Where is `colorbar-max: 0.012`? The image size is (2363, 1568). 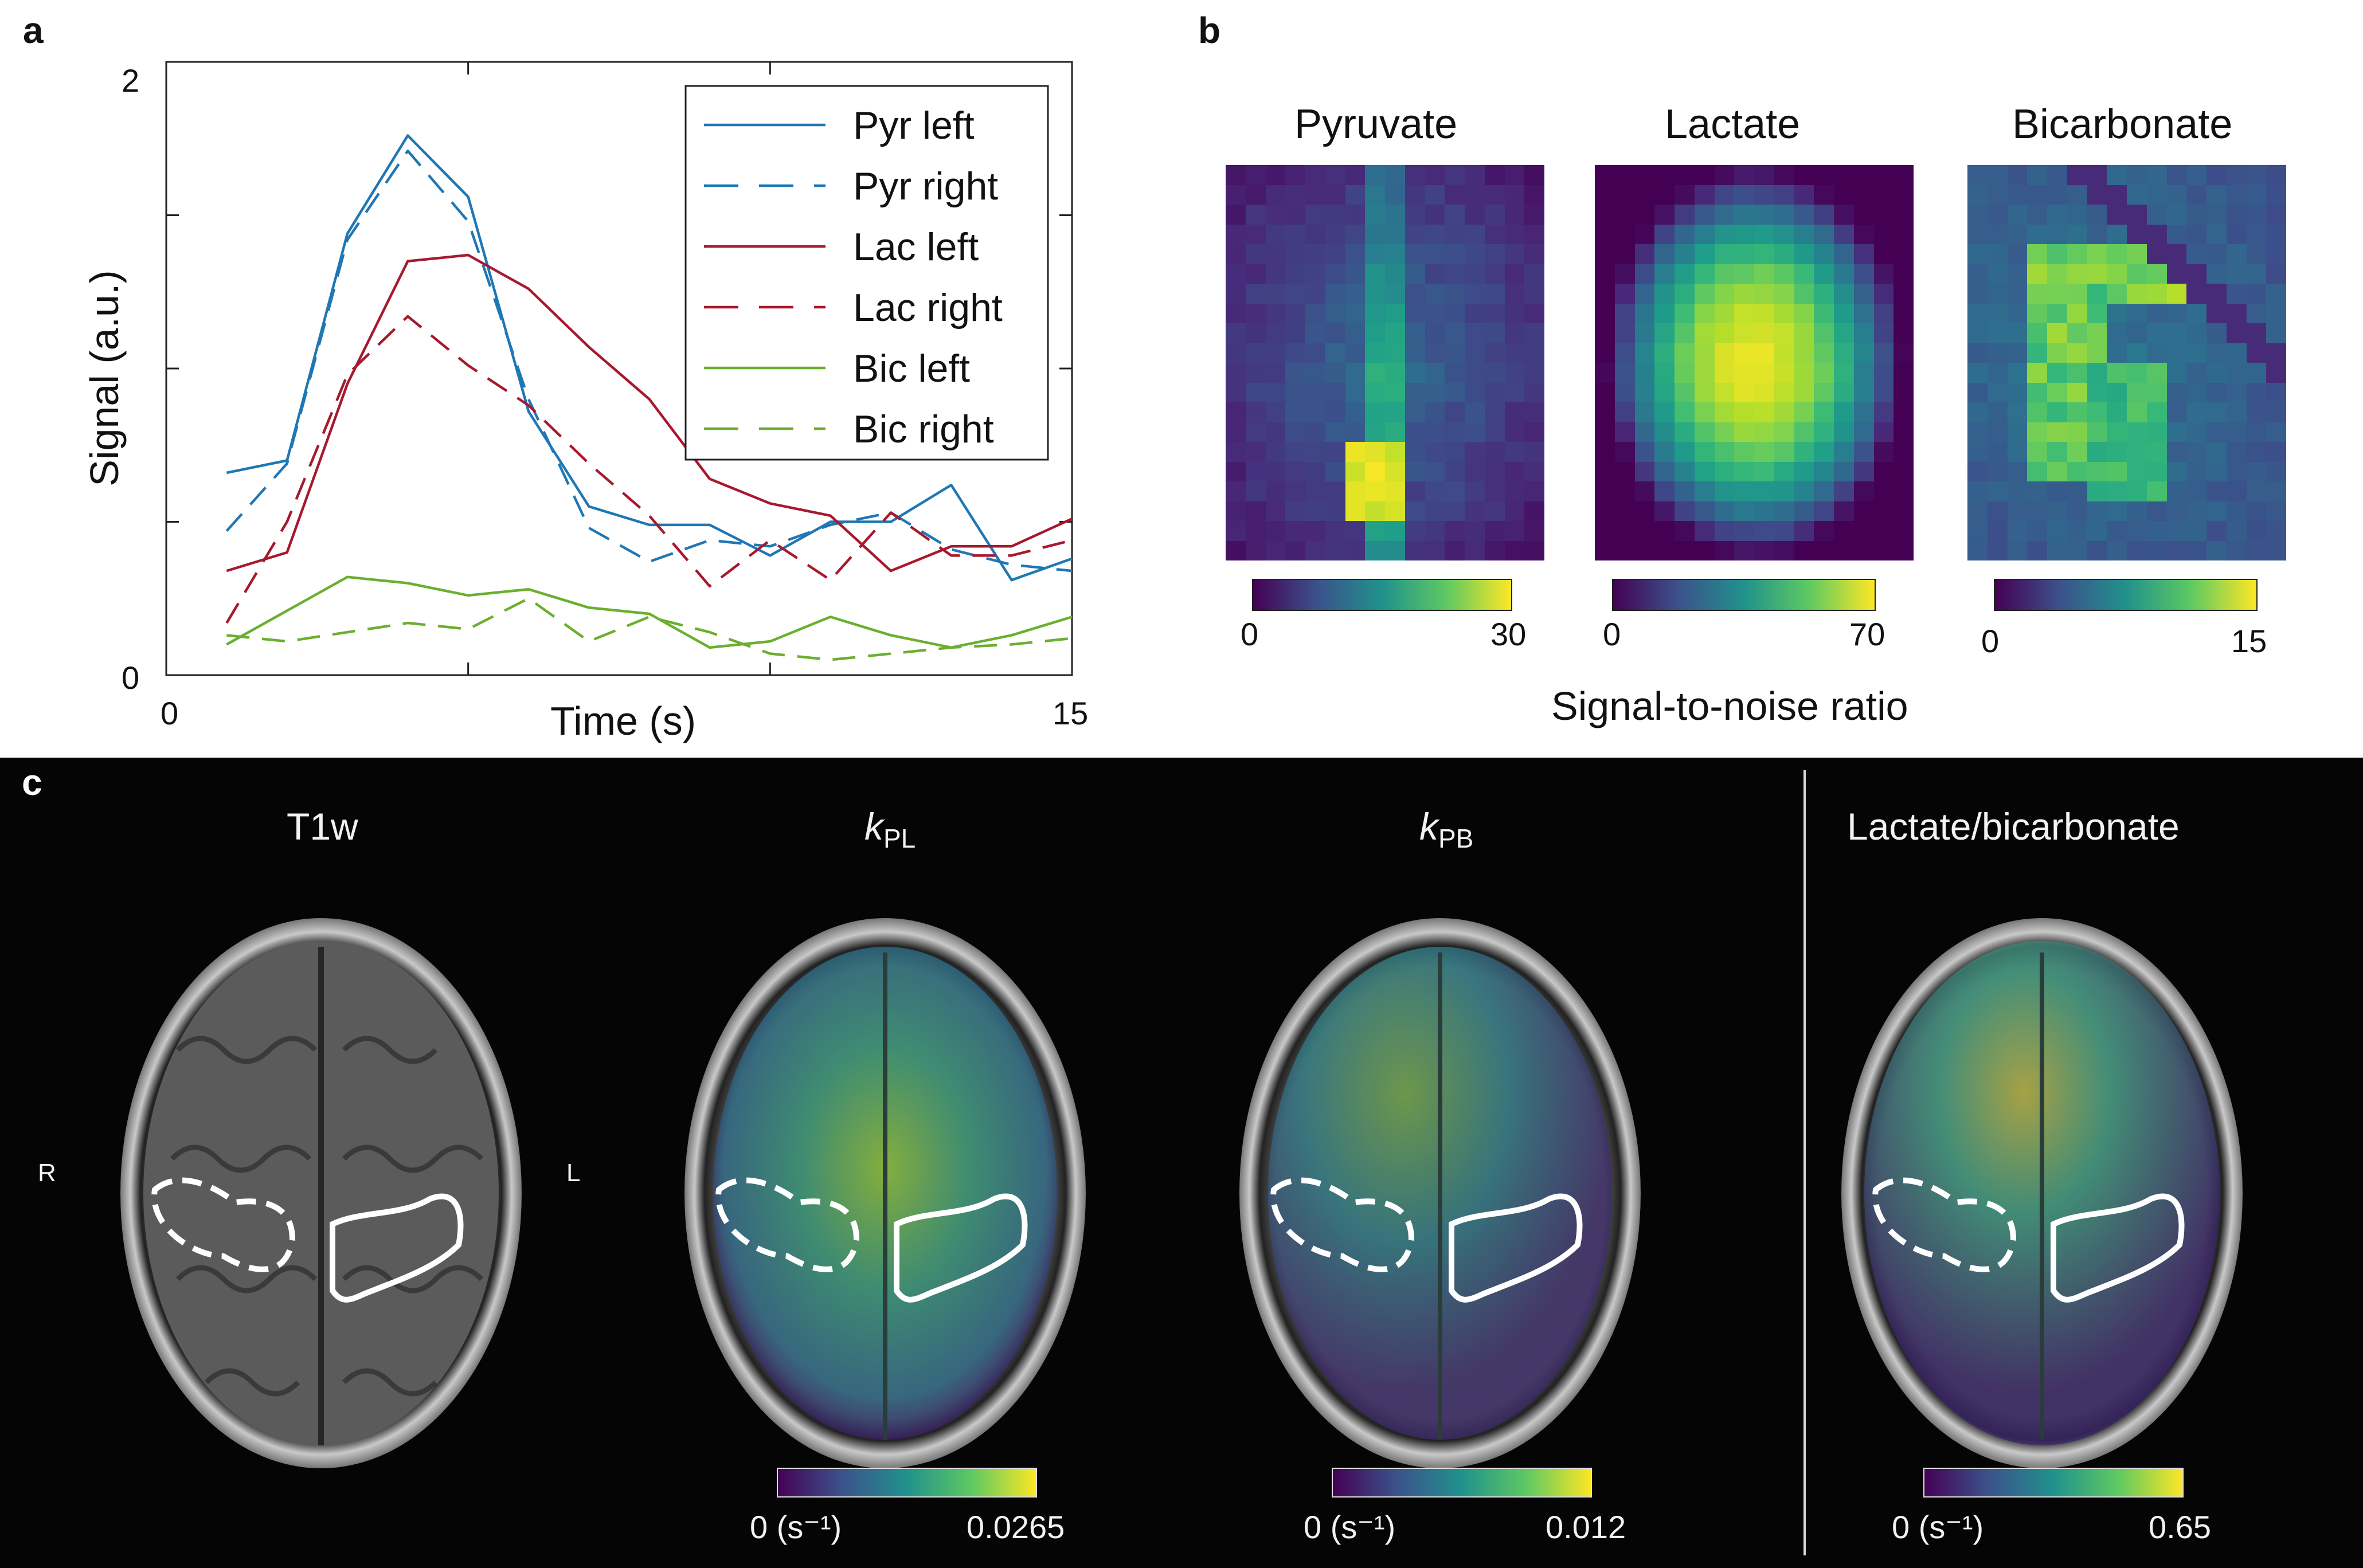 colorbar-max: 0.012 is located at coordinates (1586, 1527).